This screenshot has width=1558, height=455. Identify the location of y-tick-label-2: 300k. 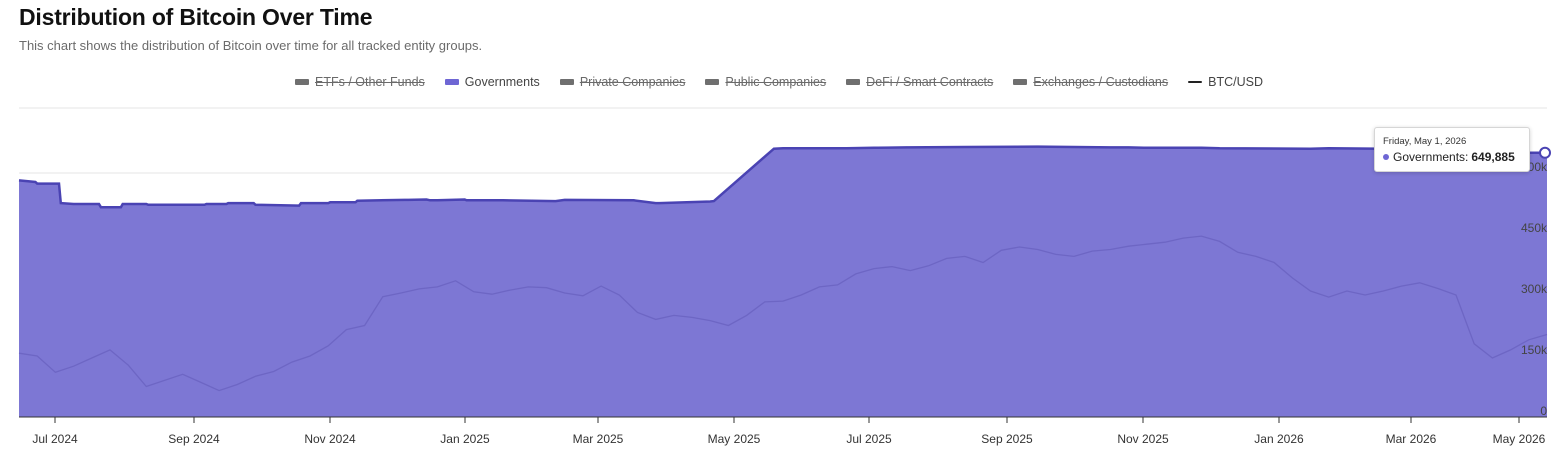
(1534, 289).